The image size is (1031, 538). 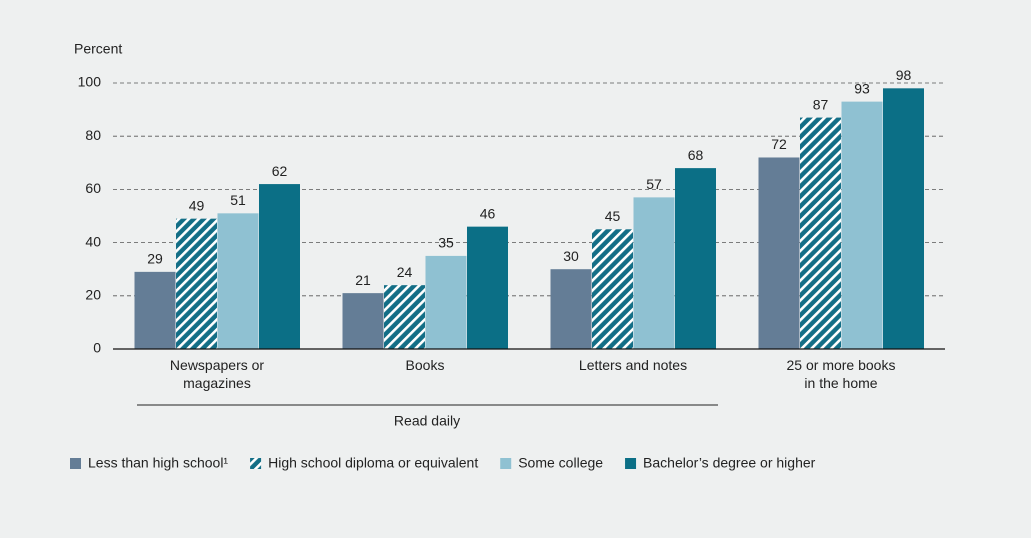 I want to click on y-axis-label: Percent, so click(x=98, y=49).